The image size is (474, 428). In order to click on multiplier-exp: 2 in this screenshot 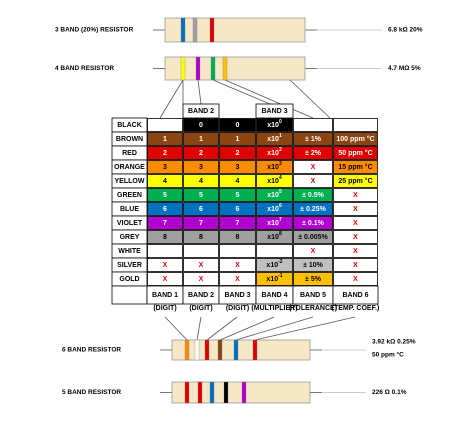, I will do `click(280, 150)`.